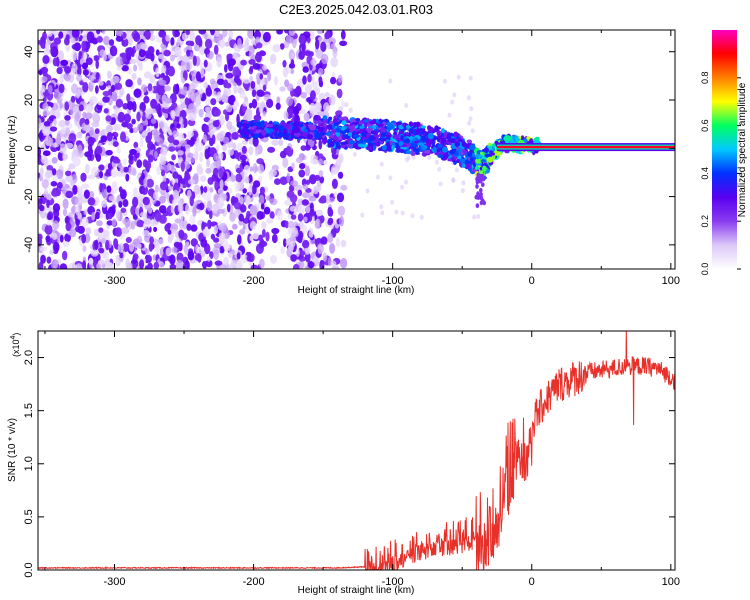 This screenshot has width=750, height=600. What do you see at coordinates (705, 173) in the screenshot?
I see `colorbar-tick-label: 0.4` at bounding box center [705, 173].